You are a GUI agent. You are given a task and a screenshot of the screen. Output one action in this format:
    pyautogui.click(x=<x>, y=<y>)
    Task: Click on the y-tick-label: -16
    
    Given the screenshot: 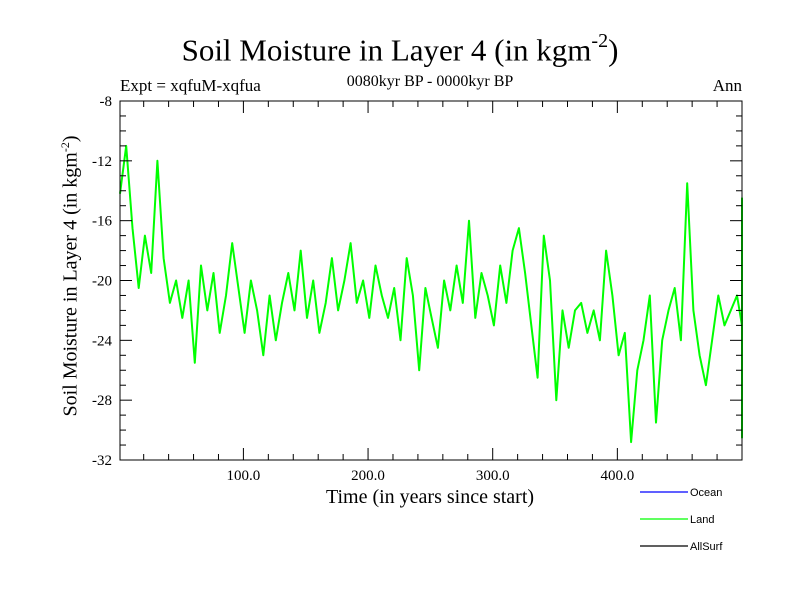 What is the action you would take?
    pyautogui.click(x=102, y=222)
    